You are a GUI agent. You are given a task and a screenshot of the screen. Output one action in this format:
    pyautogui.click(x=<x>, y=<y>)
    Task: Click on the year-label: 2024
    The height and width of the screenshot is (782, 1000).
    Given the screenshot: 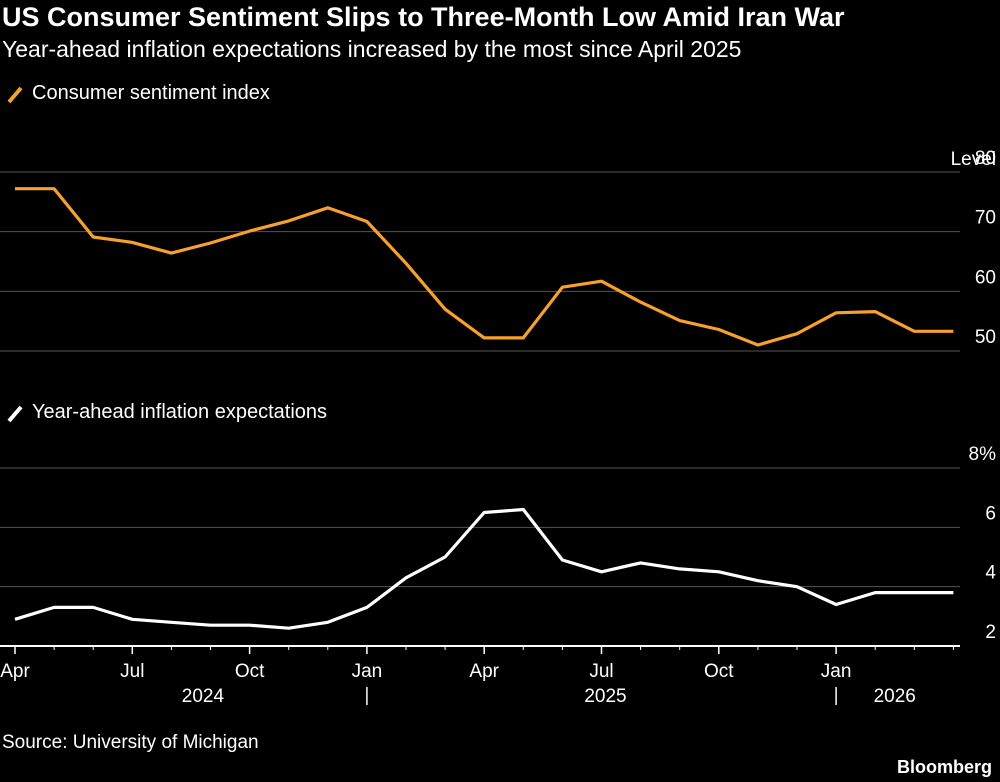 What is the action you would take?
    pyautogui.click(x=203, y=696)
    